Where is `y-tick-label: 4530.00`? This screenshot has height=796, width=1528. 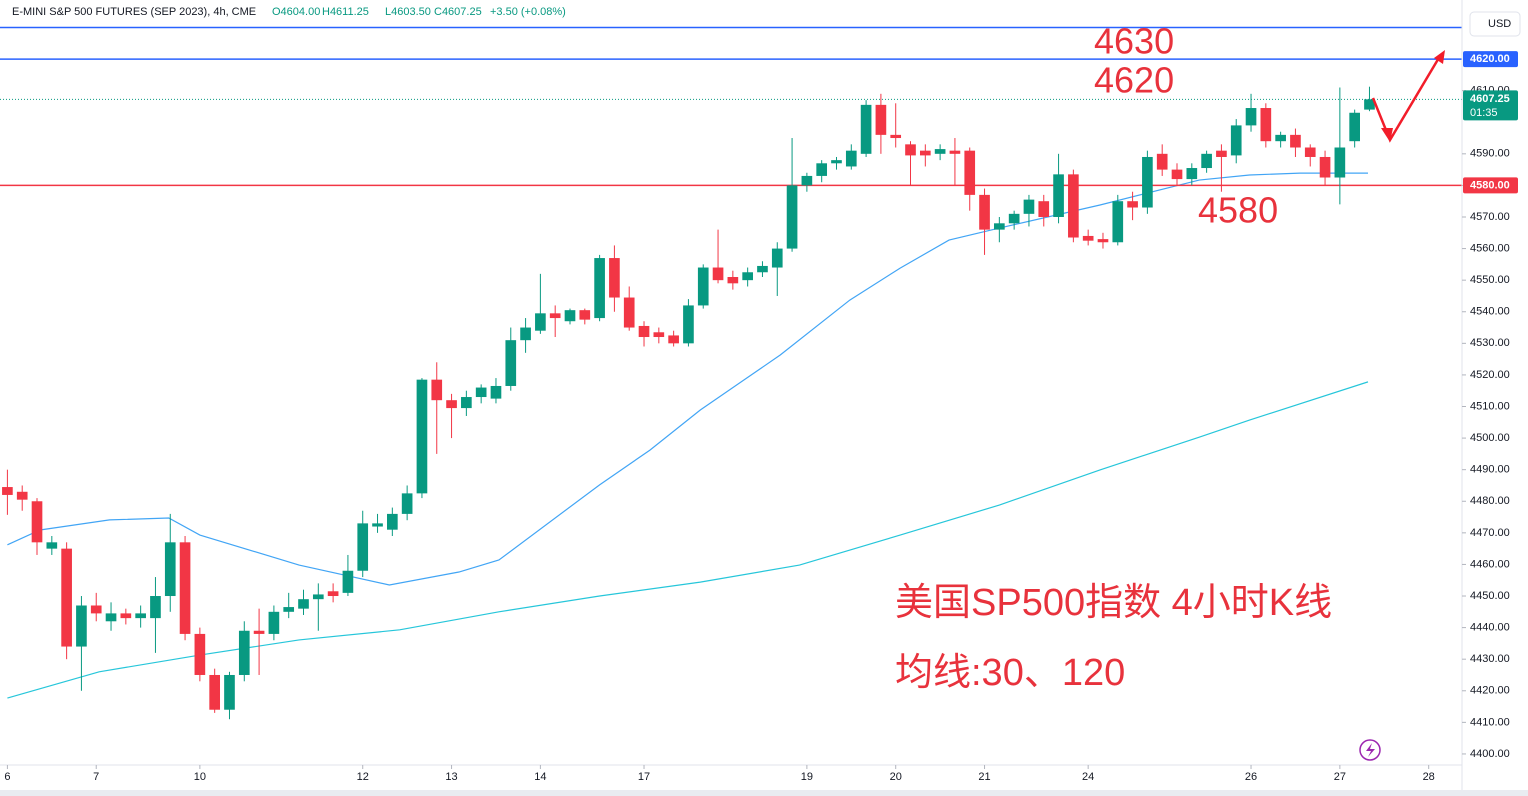
y-tick-label: 4530.00 is located at coordinates (1490, 343).